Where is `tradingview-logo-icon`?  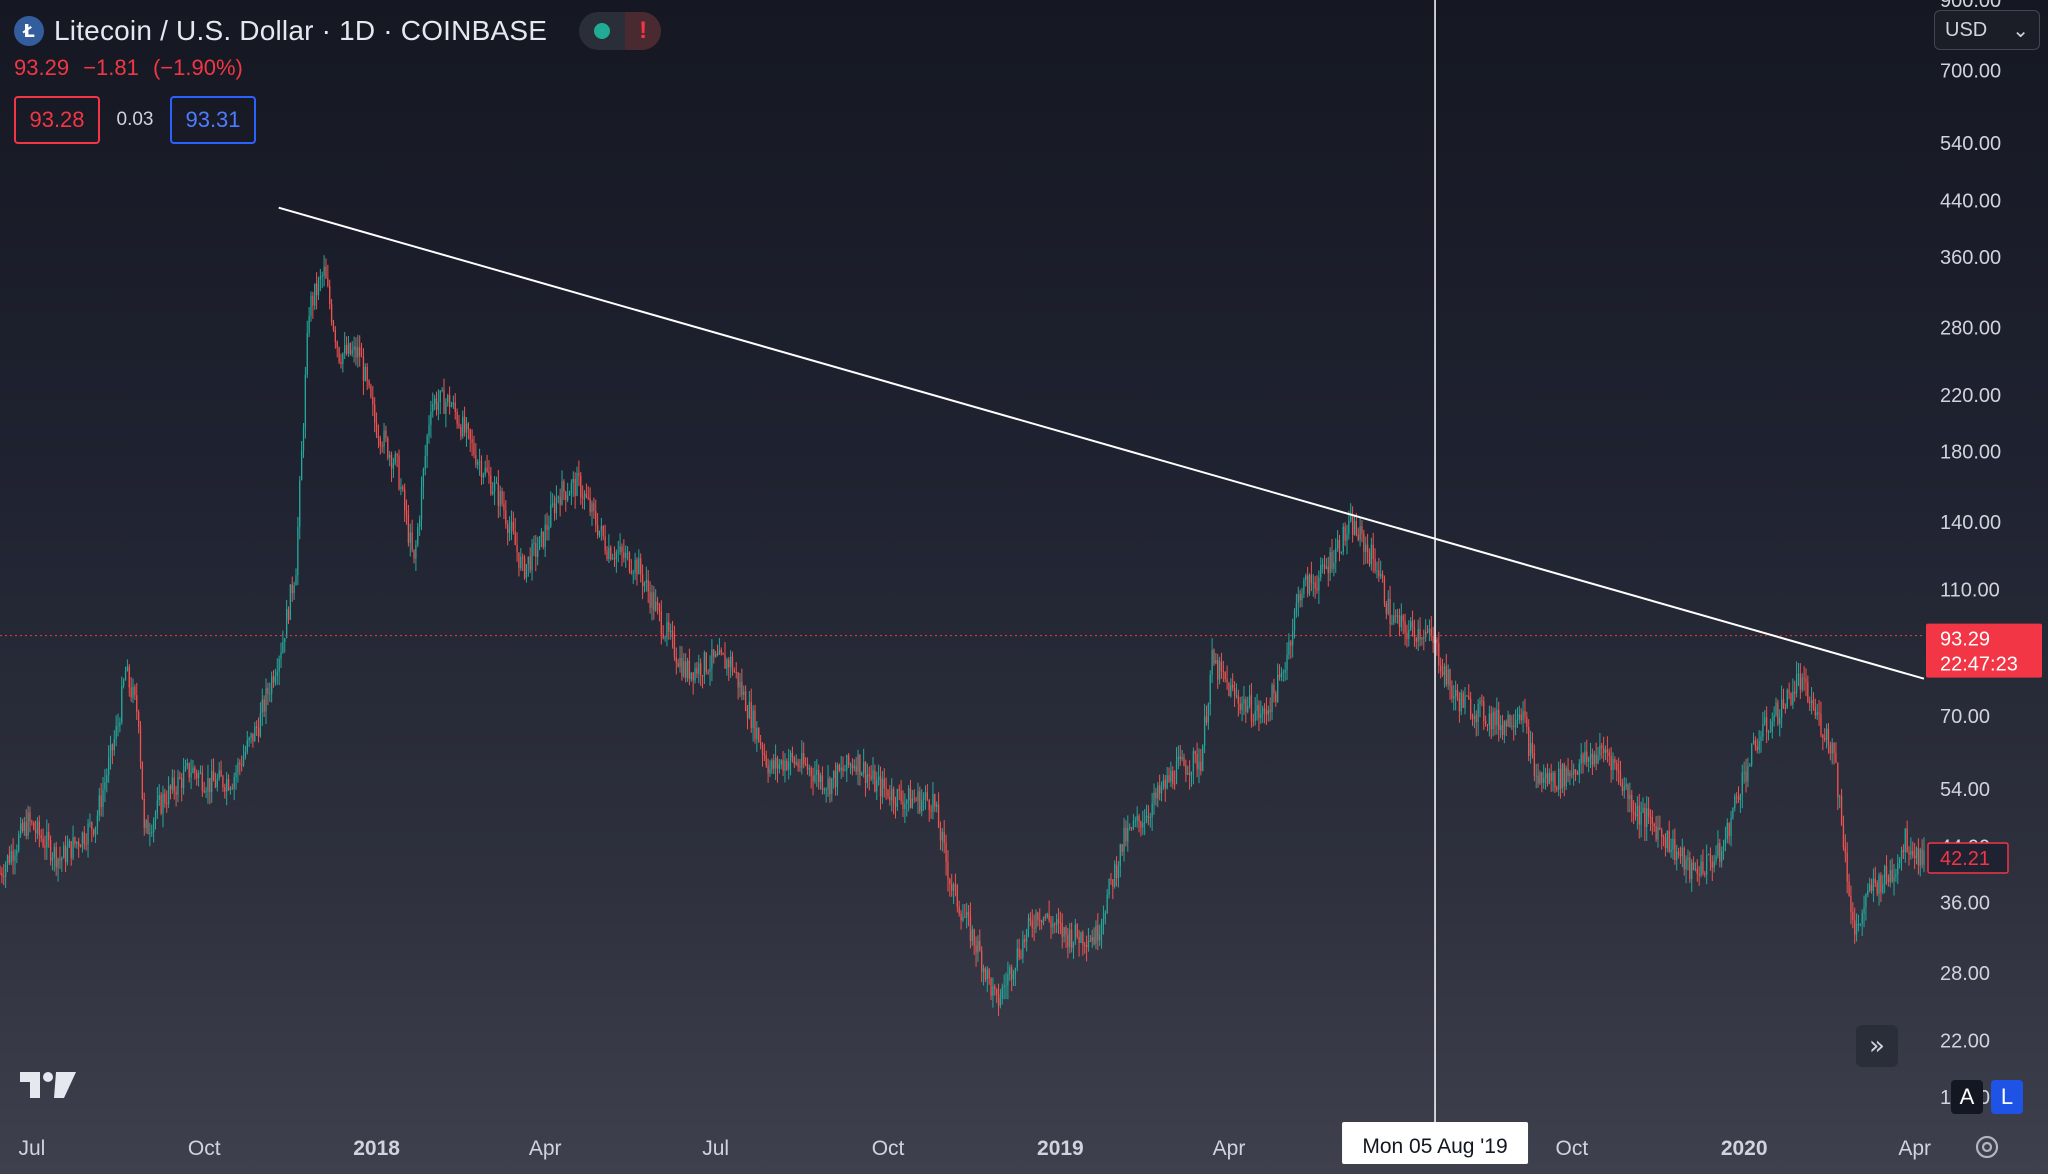
tradingview-logo-icon is located at coordinates (48, 1085).